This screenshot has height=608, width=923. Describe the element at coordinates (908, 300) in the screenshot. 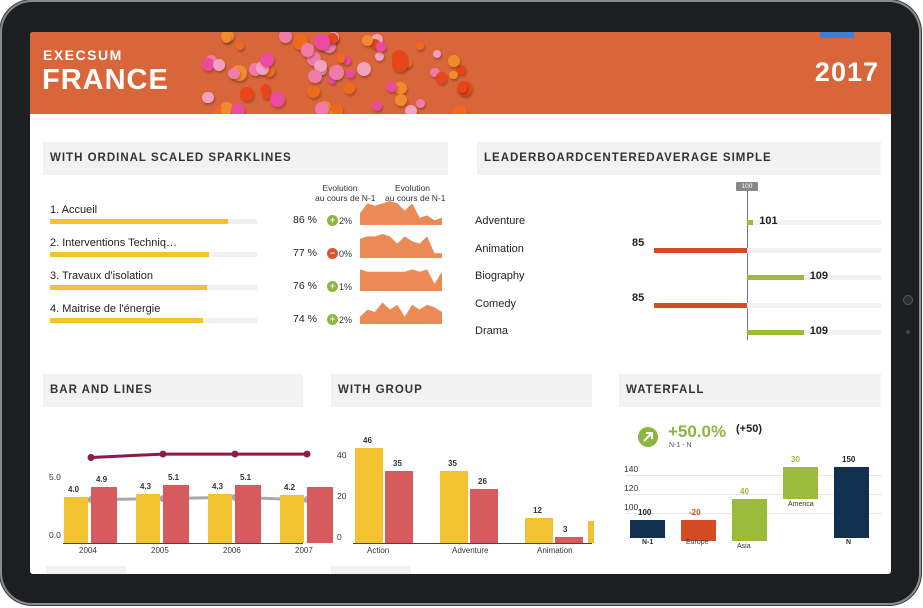

I see `camera-icon` at that location.